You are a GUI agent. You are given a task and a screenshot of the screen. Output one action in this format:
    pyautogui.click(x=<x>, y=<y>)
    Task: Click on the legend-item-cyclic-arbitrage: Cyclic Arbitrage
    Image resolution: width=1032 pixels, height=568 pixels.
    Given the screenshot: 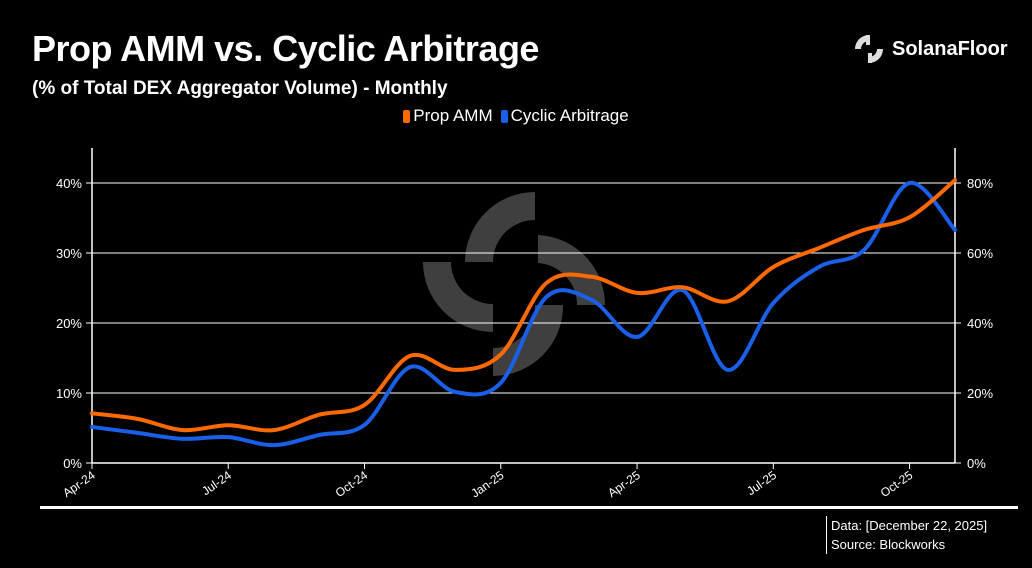 What is the action you would take?
    pyautogui.click(x=564, y=116)
    